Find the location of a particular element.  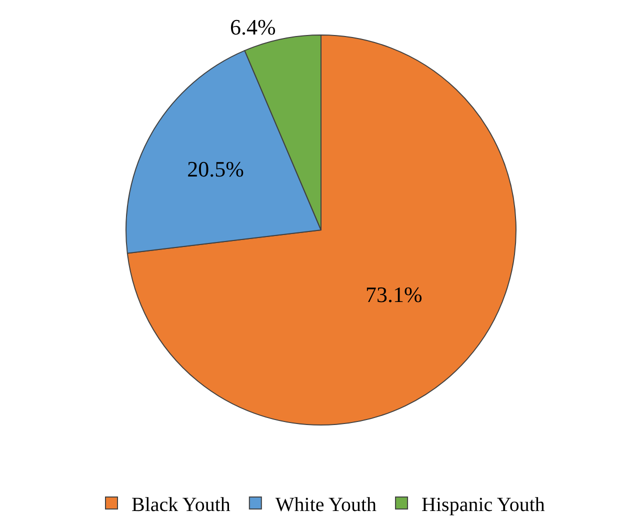

data-label: 73.1% is located at coordinates (394, 295).